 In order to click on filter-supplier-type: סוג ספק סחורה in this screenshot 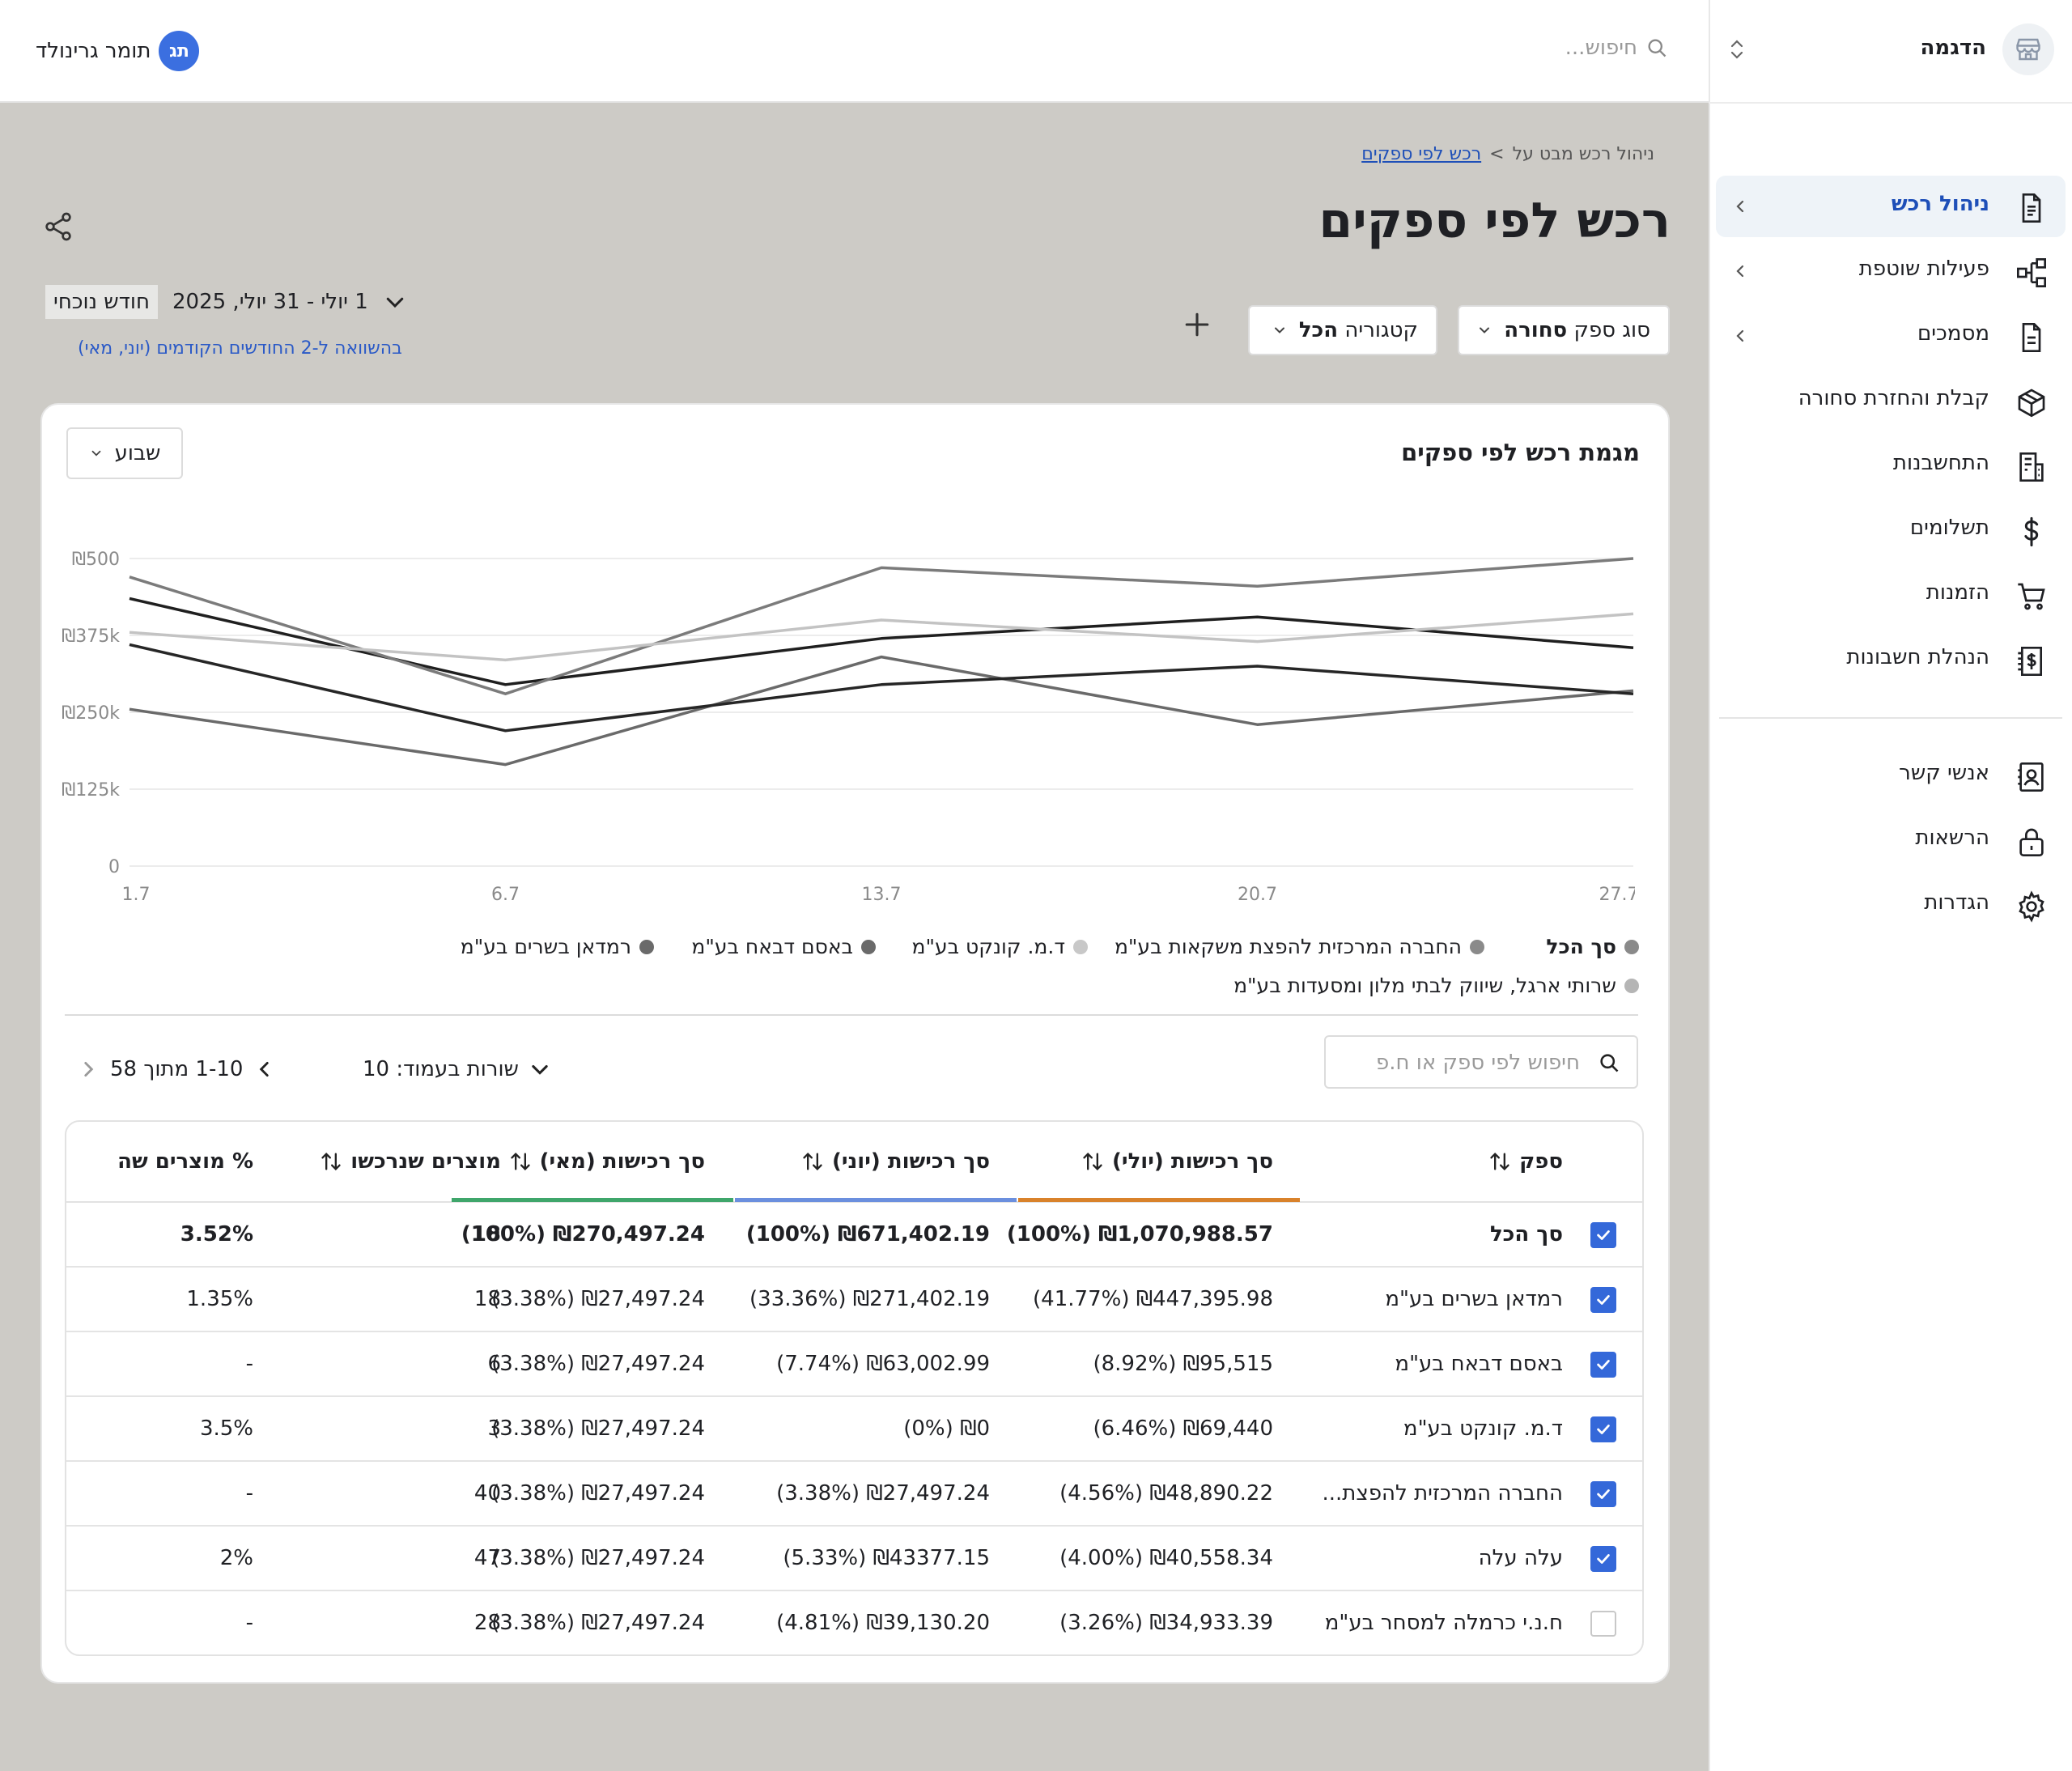, I will do `click(1564, 330)`.